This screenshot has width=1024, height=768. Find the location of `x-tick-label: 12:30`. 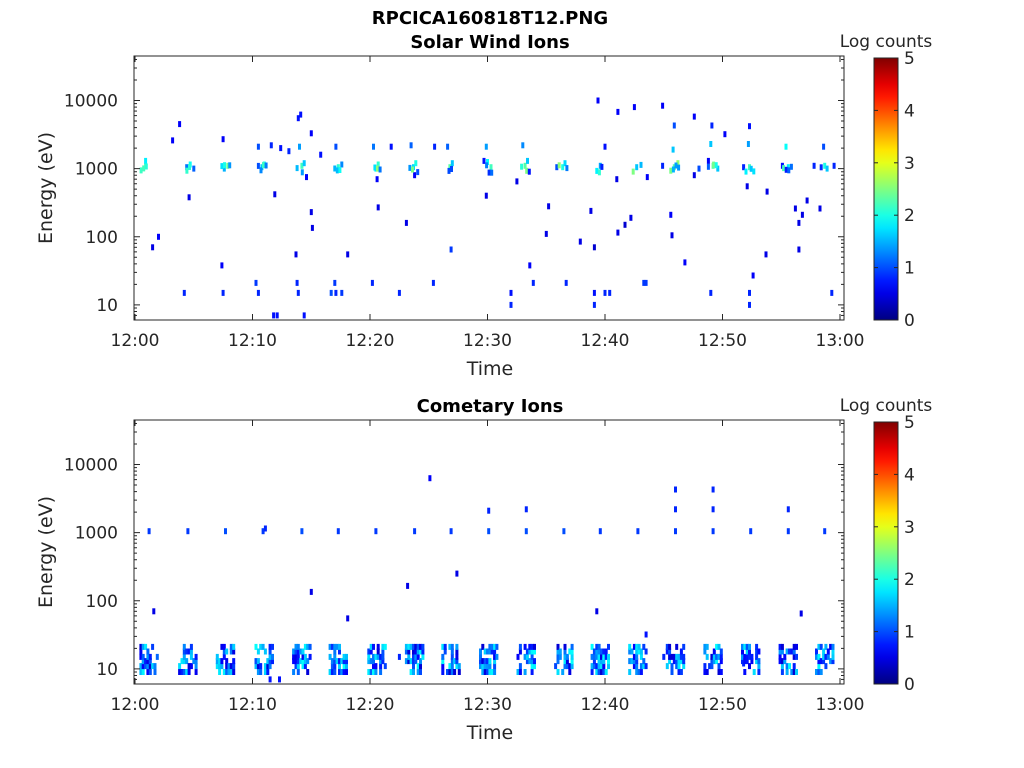

x-tick-label: 12:30 is located at coordinates (487, 341).